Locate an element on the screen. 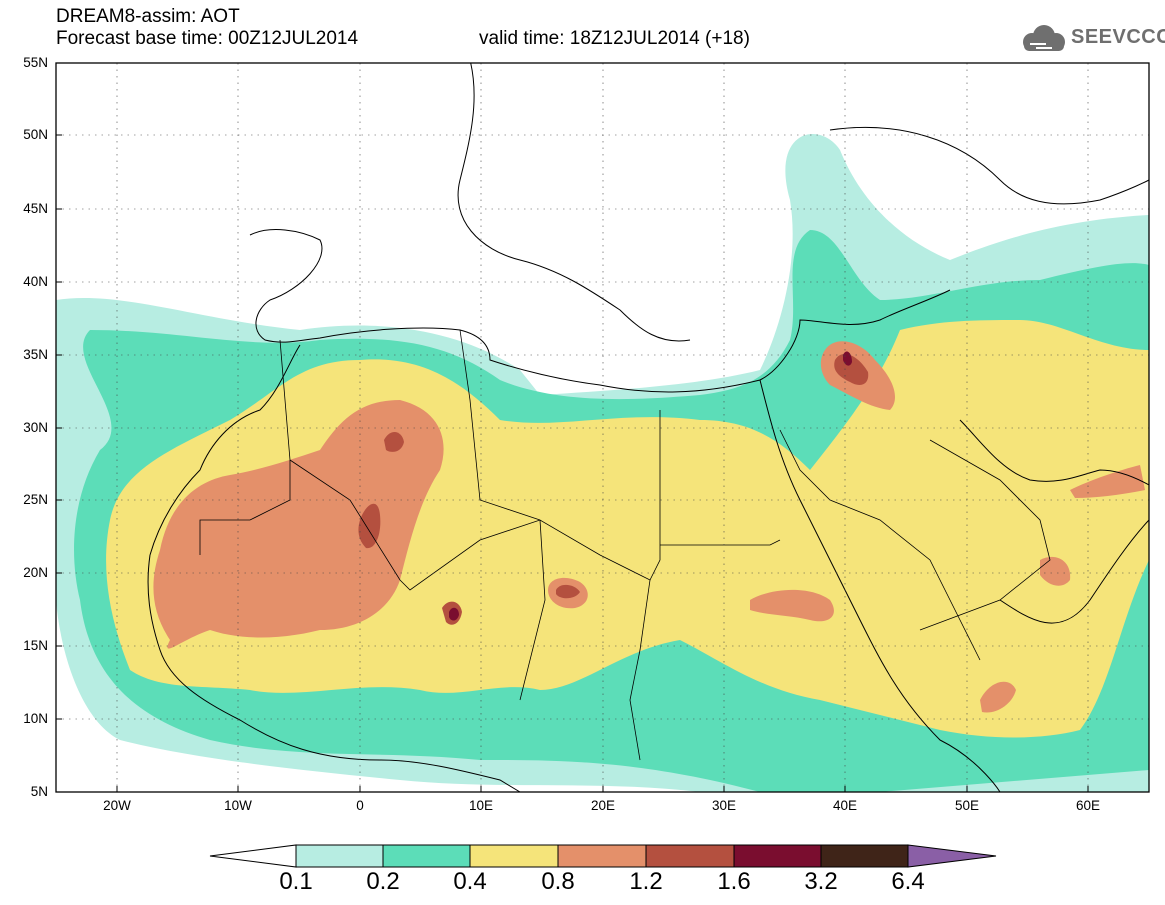 The image size is (1165, 905). aot-band-1-2-iraq is located at coordinates (851, 369).